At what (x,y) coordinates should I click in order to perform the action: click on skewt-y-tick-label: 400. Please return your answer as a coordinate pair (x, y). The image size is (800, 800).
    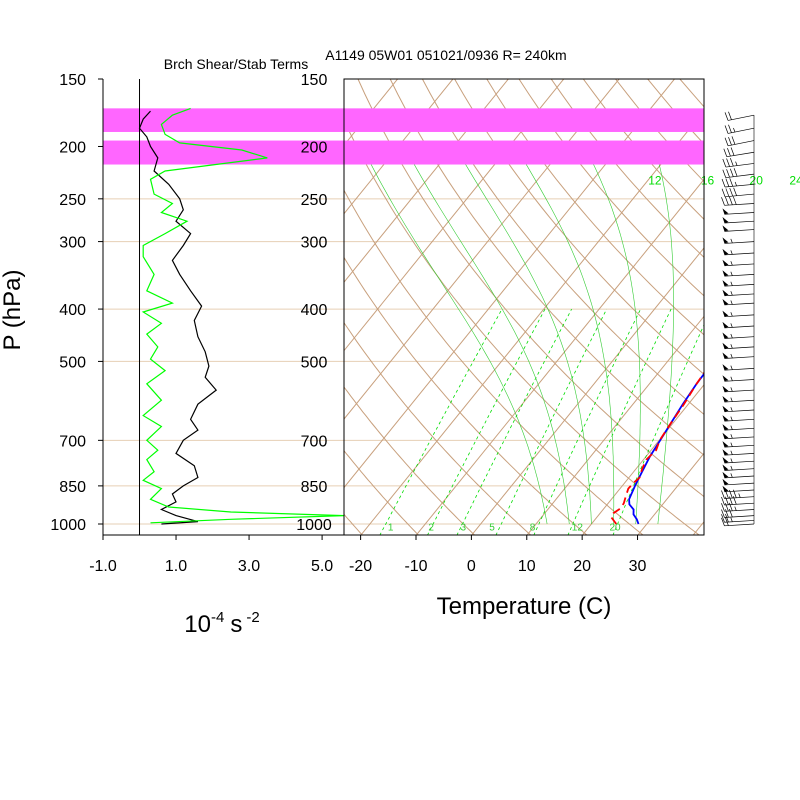
    Looking at the image, I should click on (314, 310).